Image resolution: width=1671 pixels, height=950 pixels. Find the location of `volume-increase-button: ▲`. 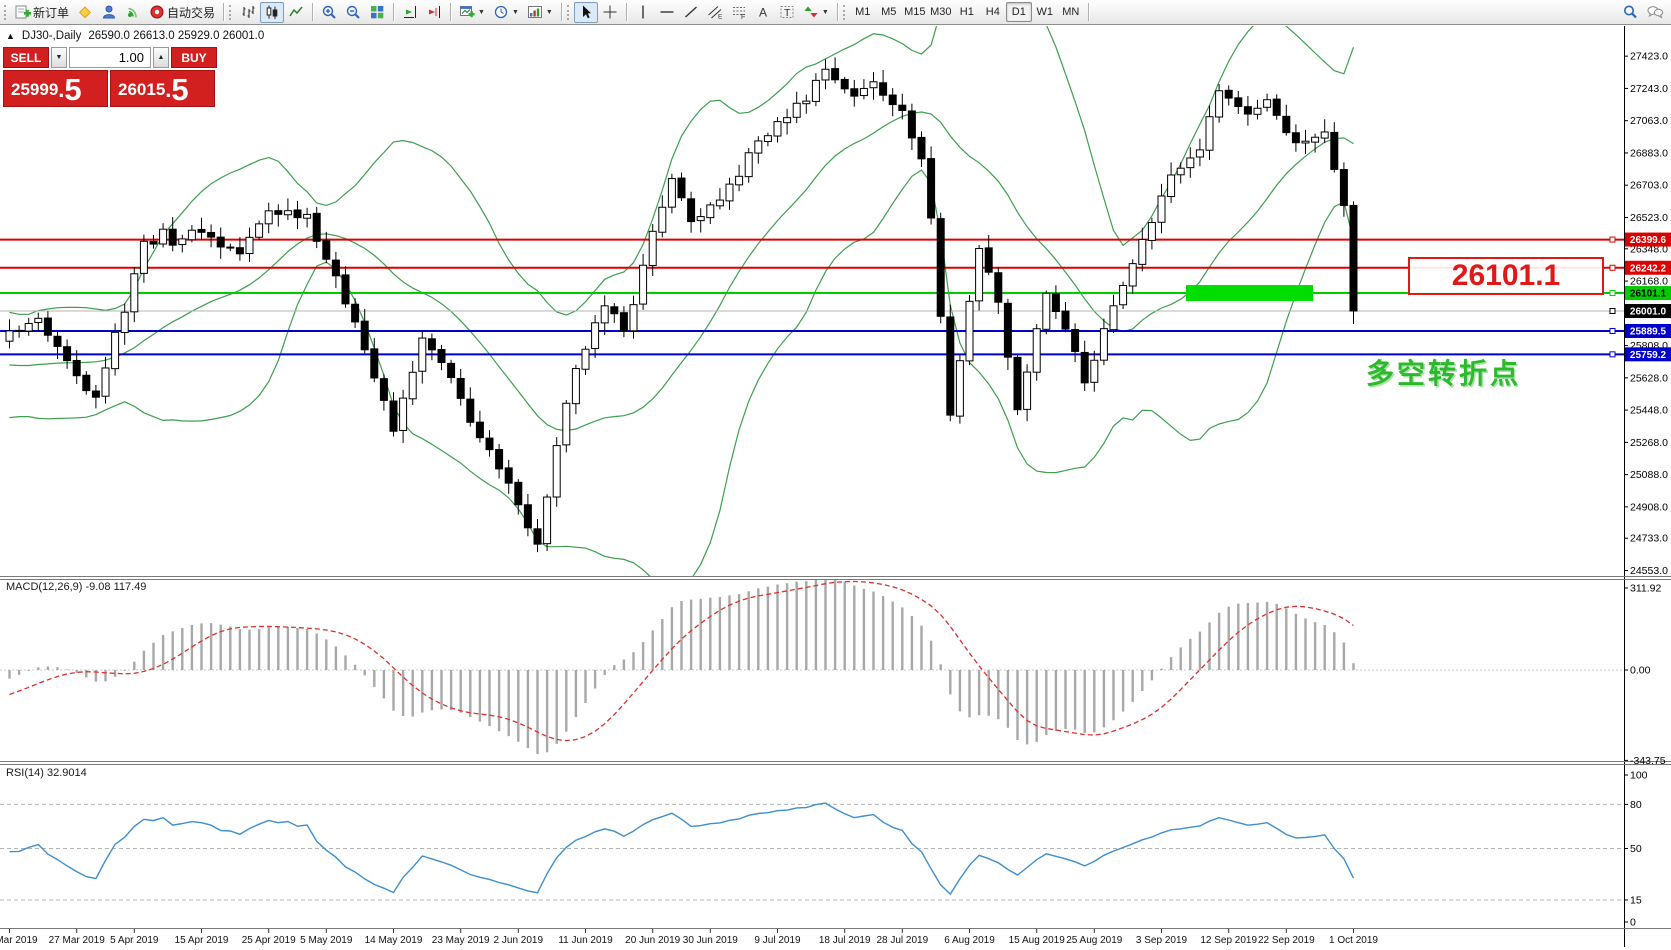

volume-increase-button: ▲ is located at coordinates (161, 57).